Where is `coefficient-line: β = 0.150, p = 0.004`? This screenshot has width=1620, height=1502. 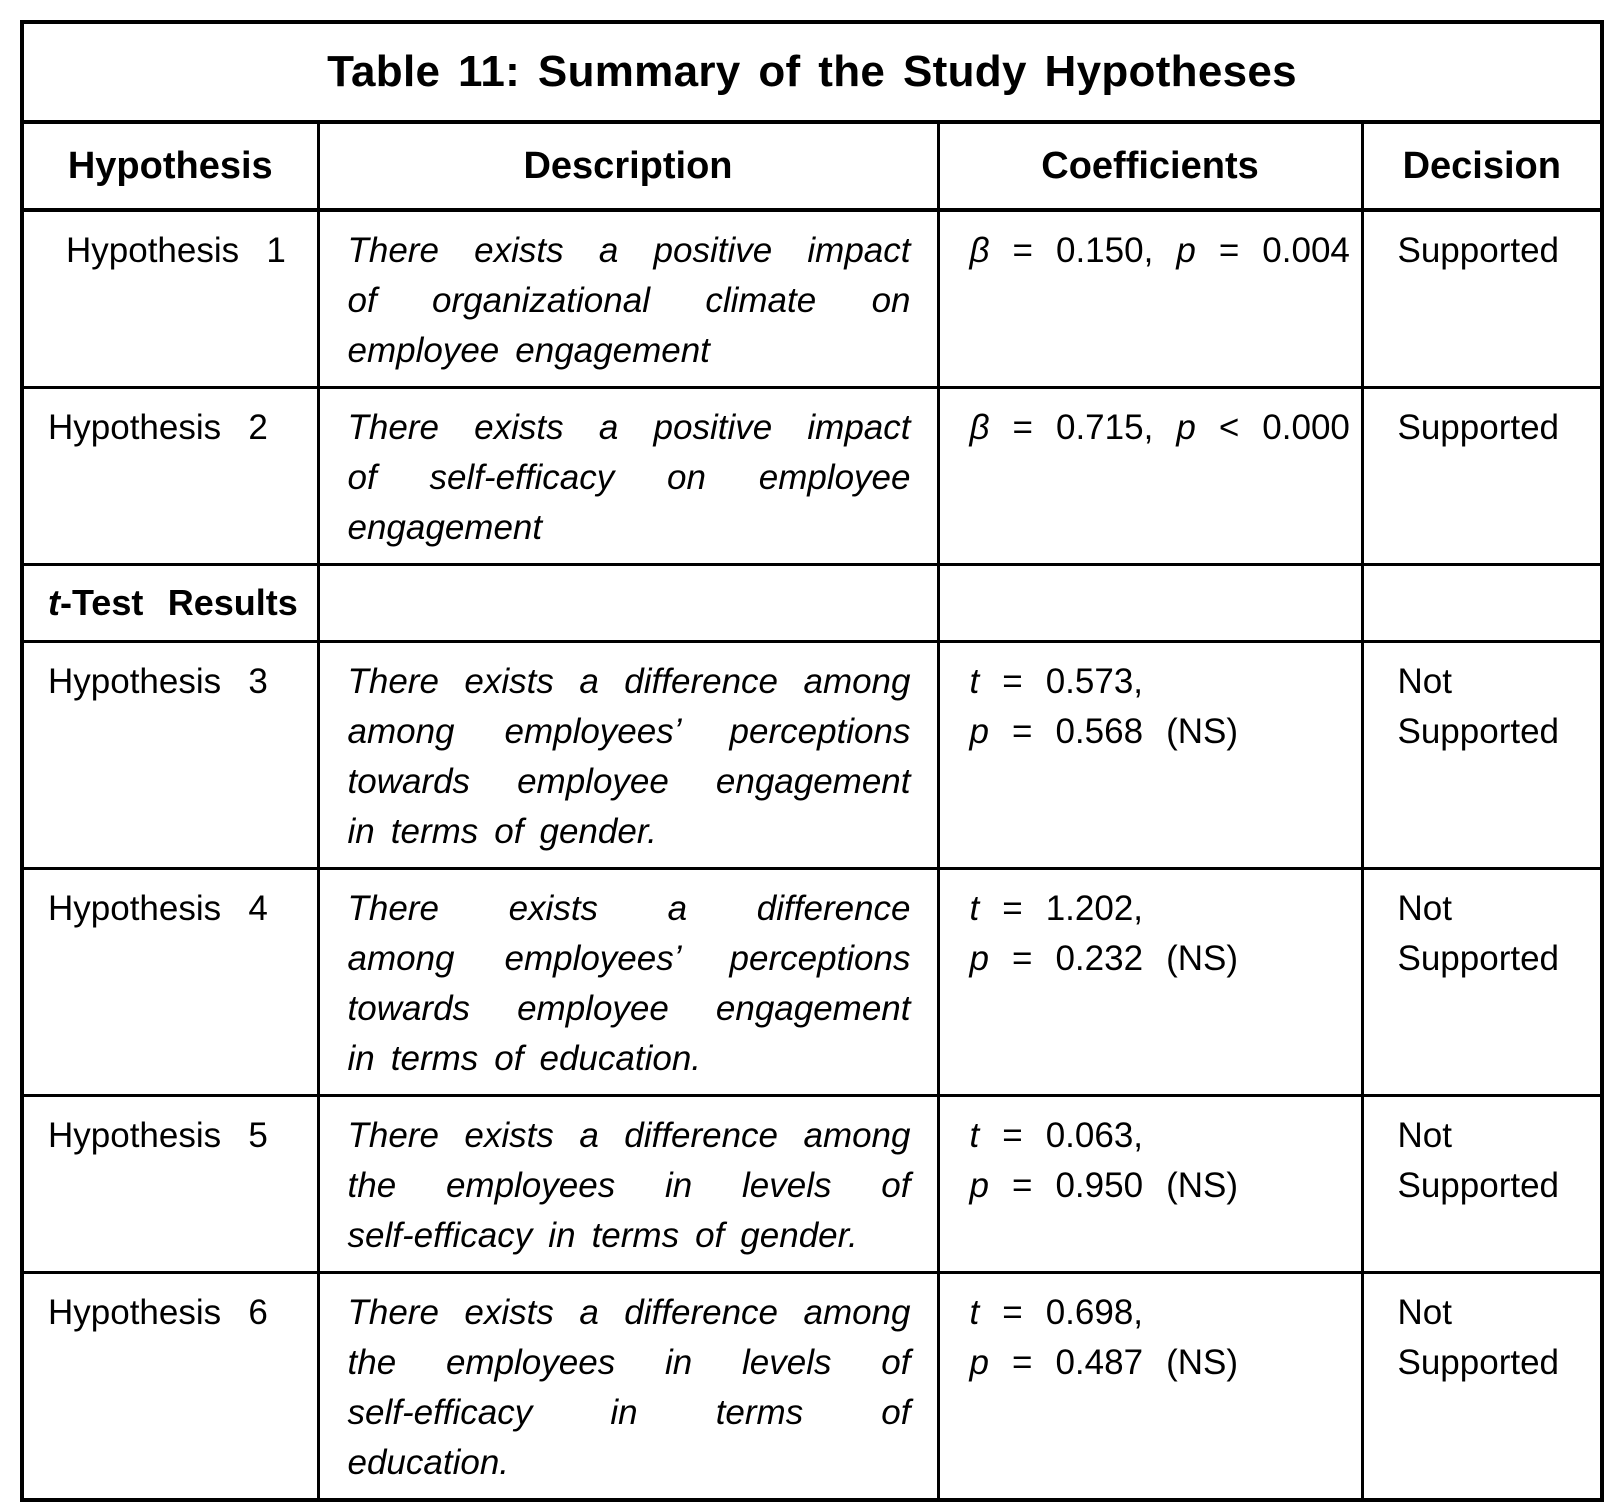 coefficient-line: β = 0.150, p = 0.004 is located at coordinates (1161, 251).